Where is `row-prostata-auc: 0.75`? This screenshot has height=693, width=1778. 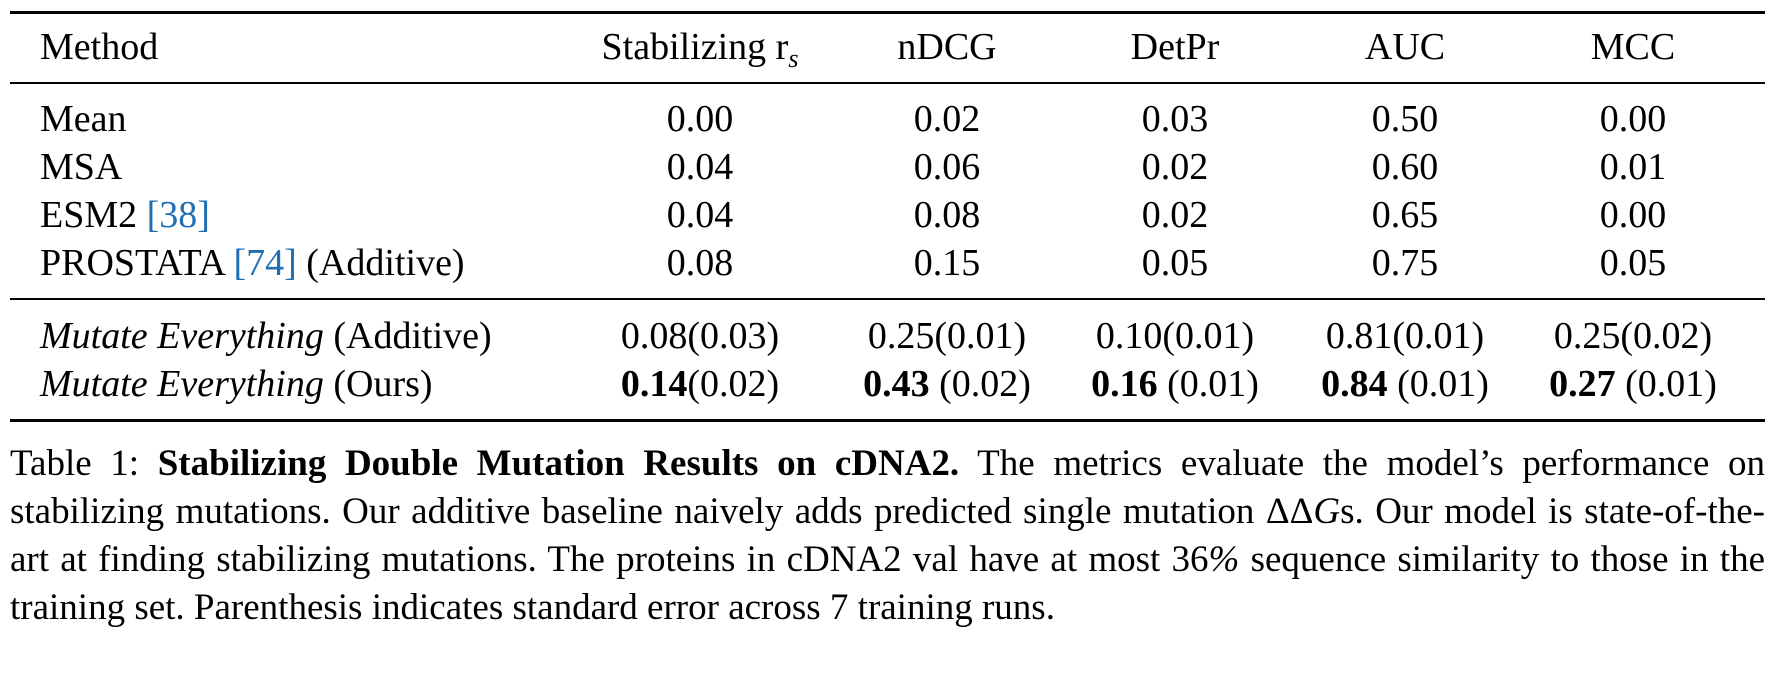
row-prostata-auc: 0.75 is located at coordinates (1405, 263).